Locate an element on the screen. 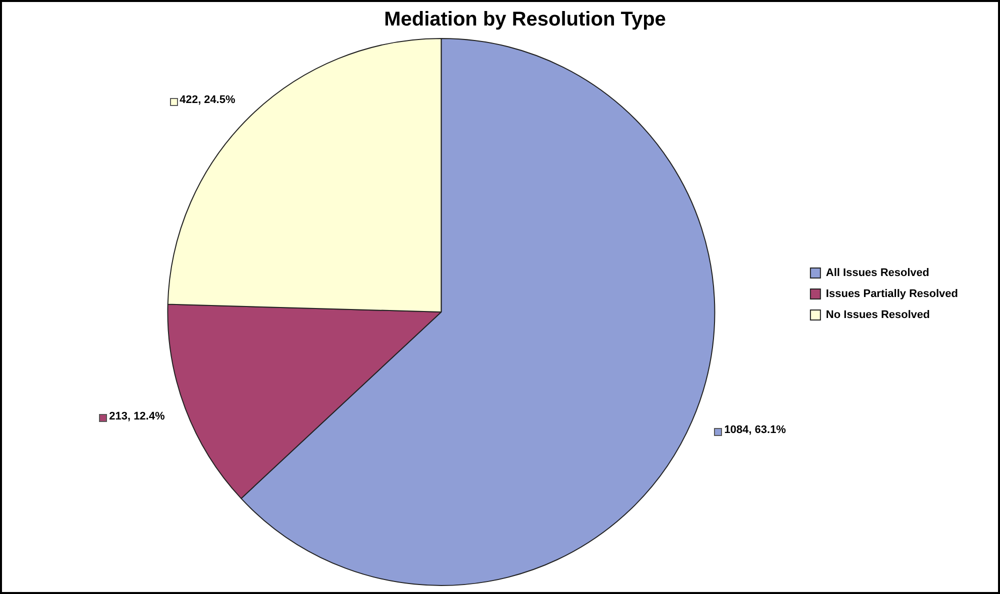  data-label: 1084, 63.1% is located at coordinates (755, 430).